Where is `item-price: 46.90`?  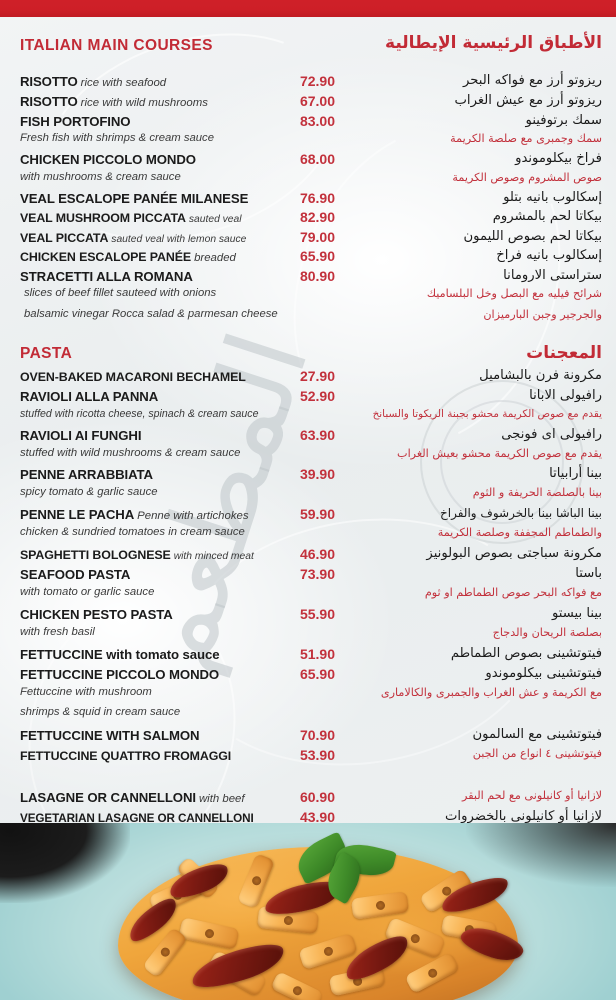 item-price: 46.90 is located at coordinates (317, 554).